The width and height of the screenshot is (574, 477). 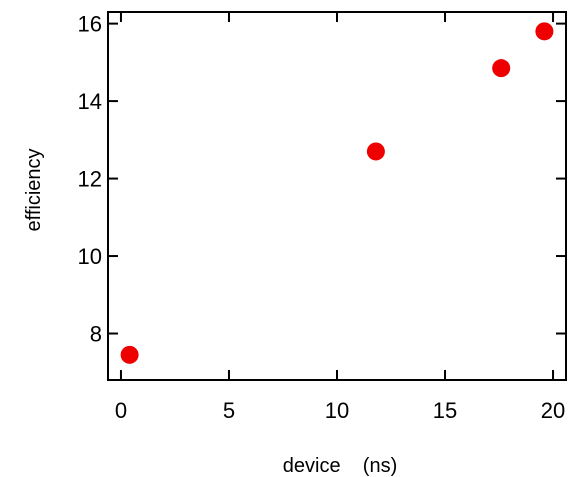 I want to click on x-tick-label: 5, so click(x=229, y=410).